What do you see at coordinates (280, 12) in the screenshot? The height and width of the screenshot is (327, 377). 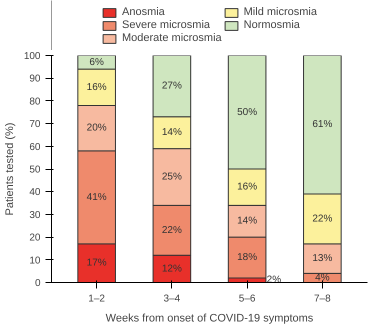 I see `legend-label: Mild microsmia` at bounding box center [280, 12].